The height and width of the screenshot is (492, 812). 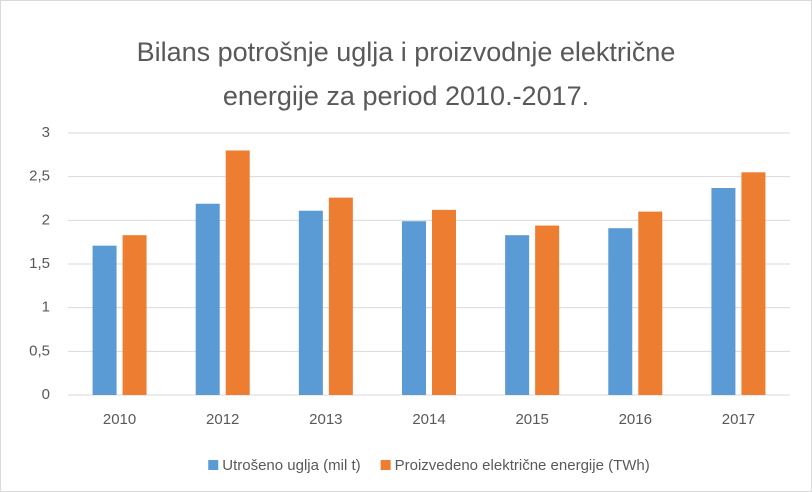 What do you see at coordinates (738, 419) in the screenshot?
I see `x-tick-label: 2017` at bounding box center [738, 419].